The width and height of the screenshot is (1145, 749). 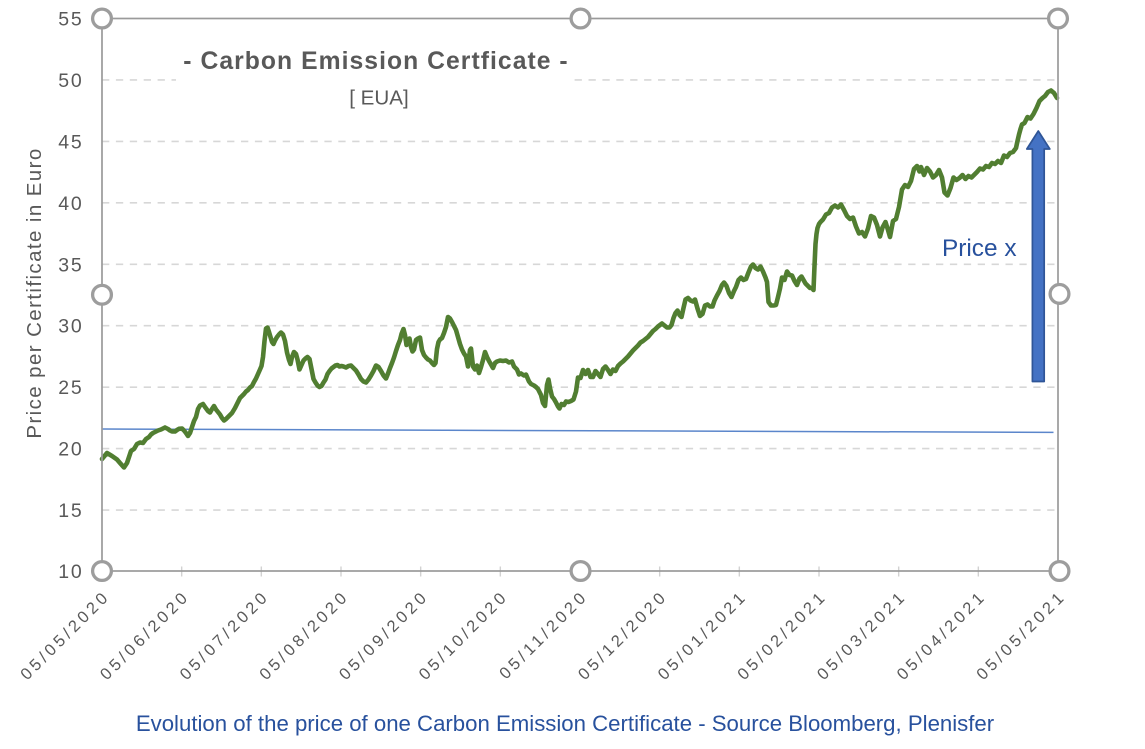 What do you see at coordinates (70, 327) in the screenshot?
I see `svg-text: 30` at bounding box center [70, 327].